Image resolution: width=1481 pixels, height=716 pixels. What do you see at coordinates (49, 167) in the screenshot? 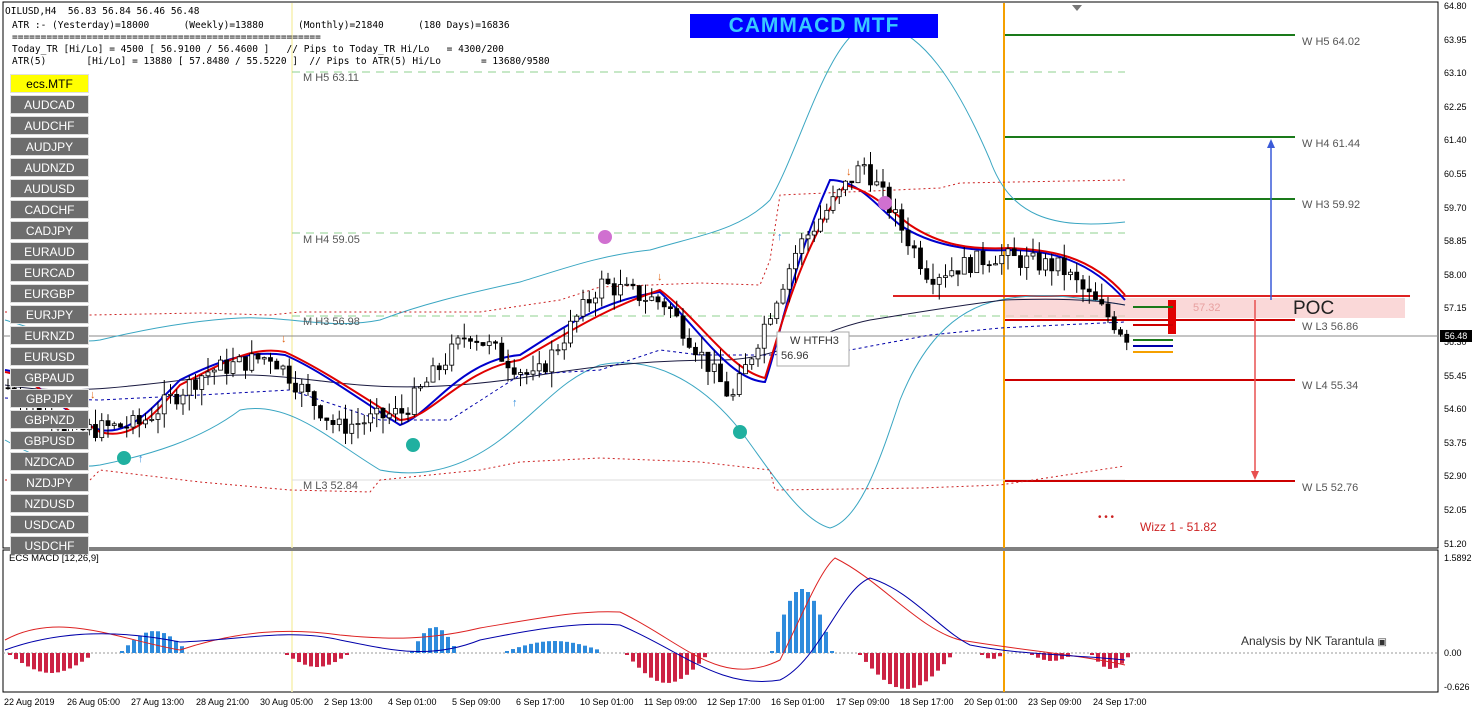
I see `symbol-button-audnzd: AUDNZD` at bounding box center [49, 167].